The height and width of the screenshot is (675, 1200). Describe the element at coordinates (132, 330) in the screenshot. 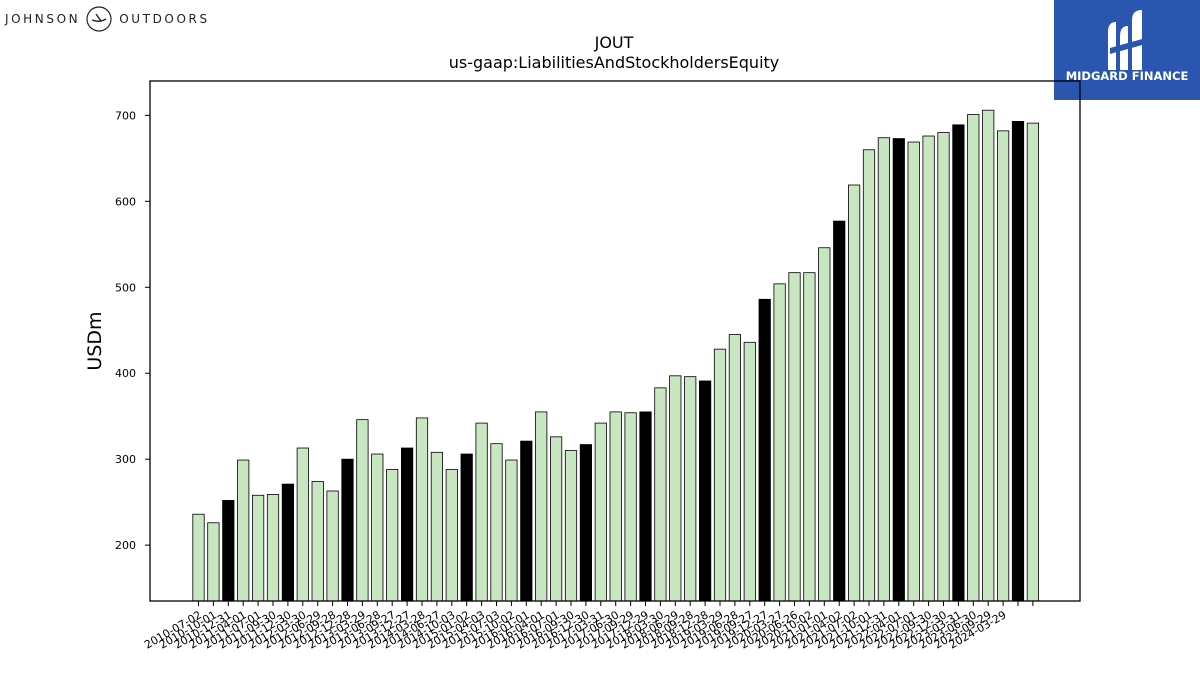

I see `y-axis: 200 300 400 500 600 700` at that location.